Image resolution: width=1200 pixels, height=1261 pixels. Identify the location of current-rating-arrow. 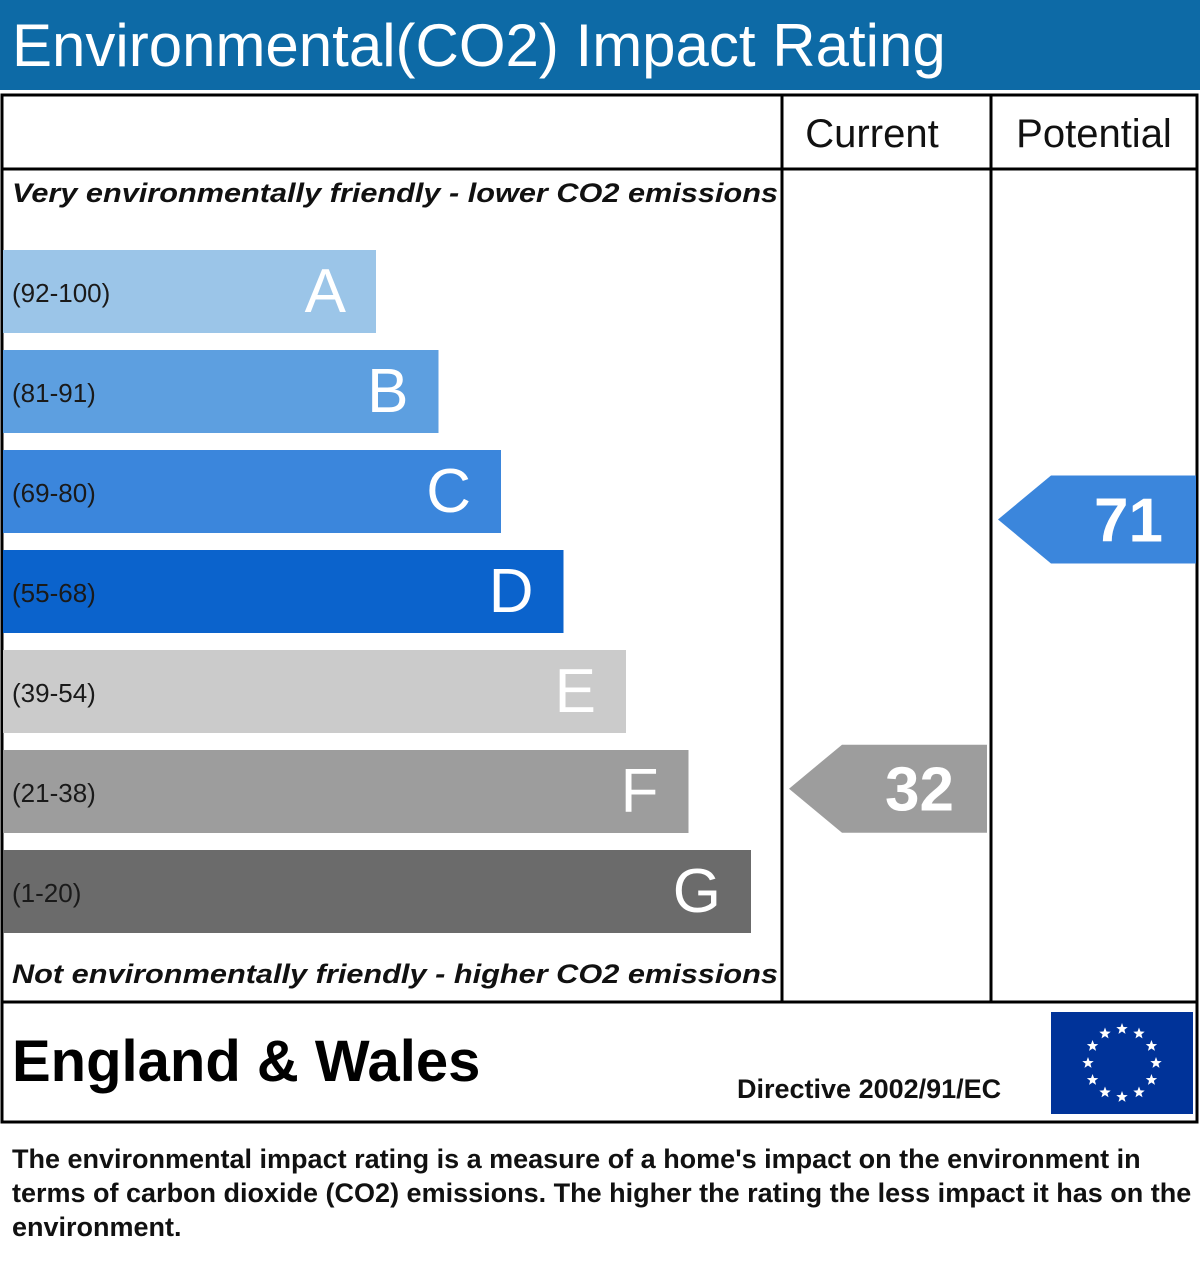
(888, 788).